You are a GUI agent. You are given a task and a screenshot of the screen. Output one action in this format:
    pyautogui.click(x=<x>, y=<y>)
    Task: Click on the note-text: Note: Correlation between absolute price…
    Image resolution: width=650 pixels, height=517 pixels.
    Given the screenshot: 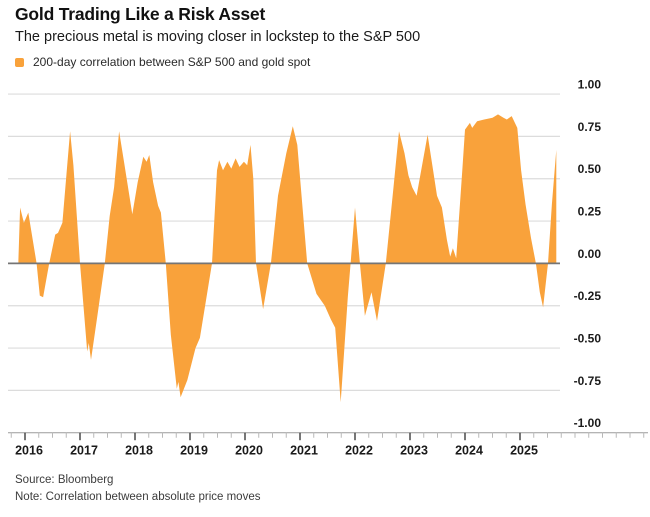 What is the action you would take?
    pyautogui.click(x=138, y=497)
    